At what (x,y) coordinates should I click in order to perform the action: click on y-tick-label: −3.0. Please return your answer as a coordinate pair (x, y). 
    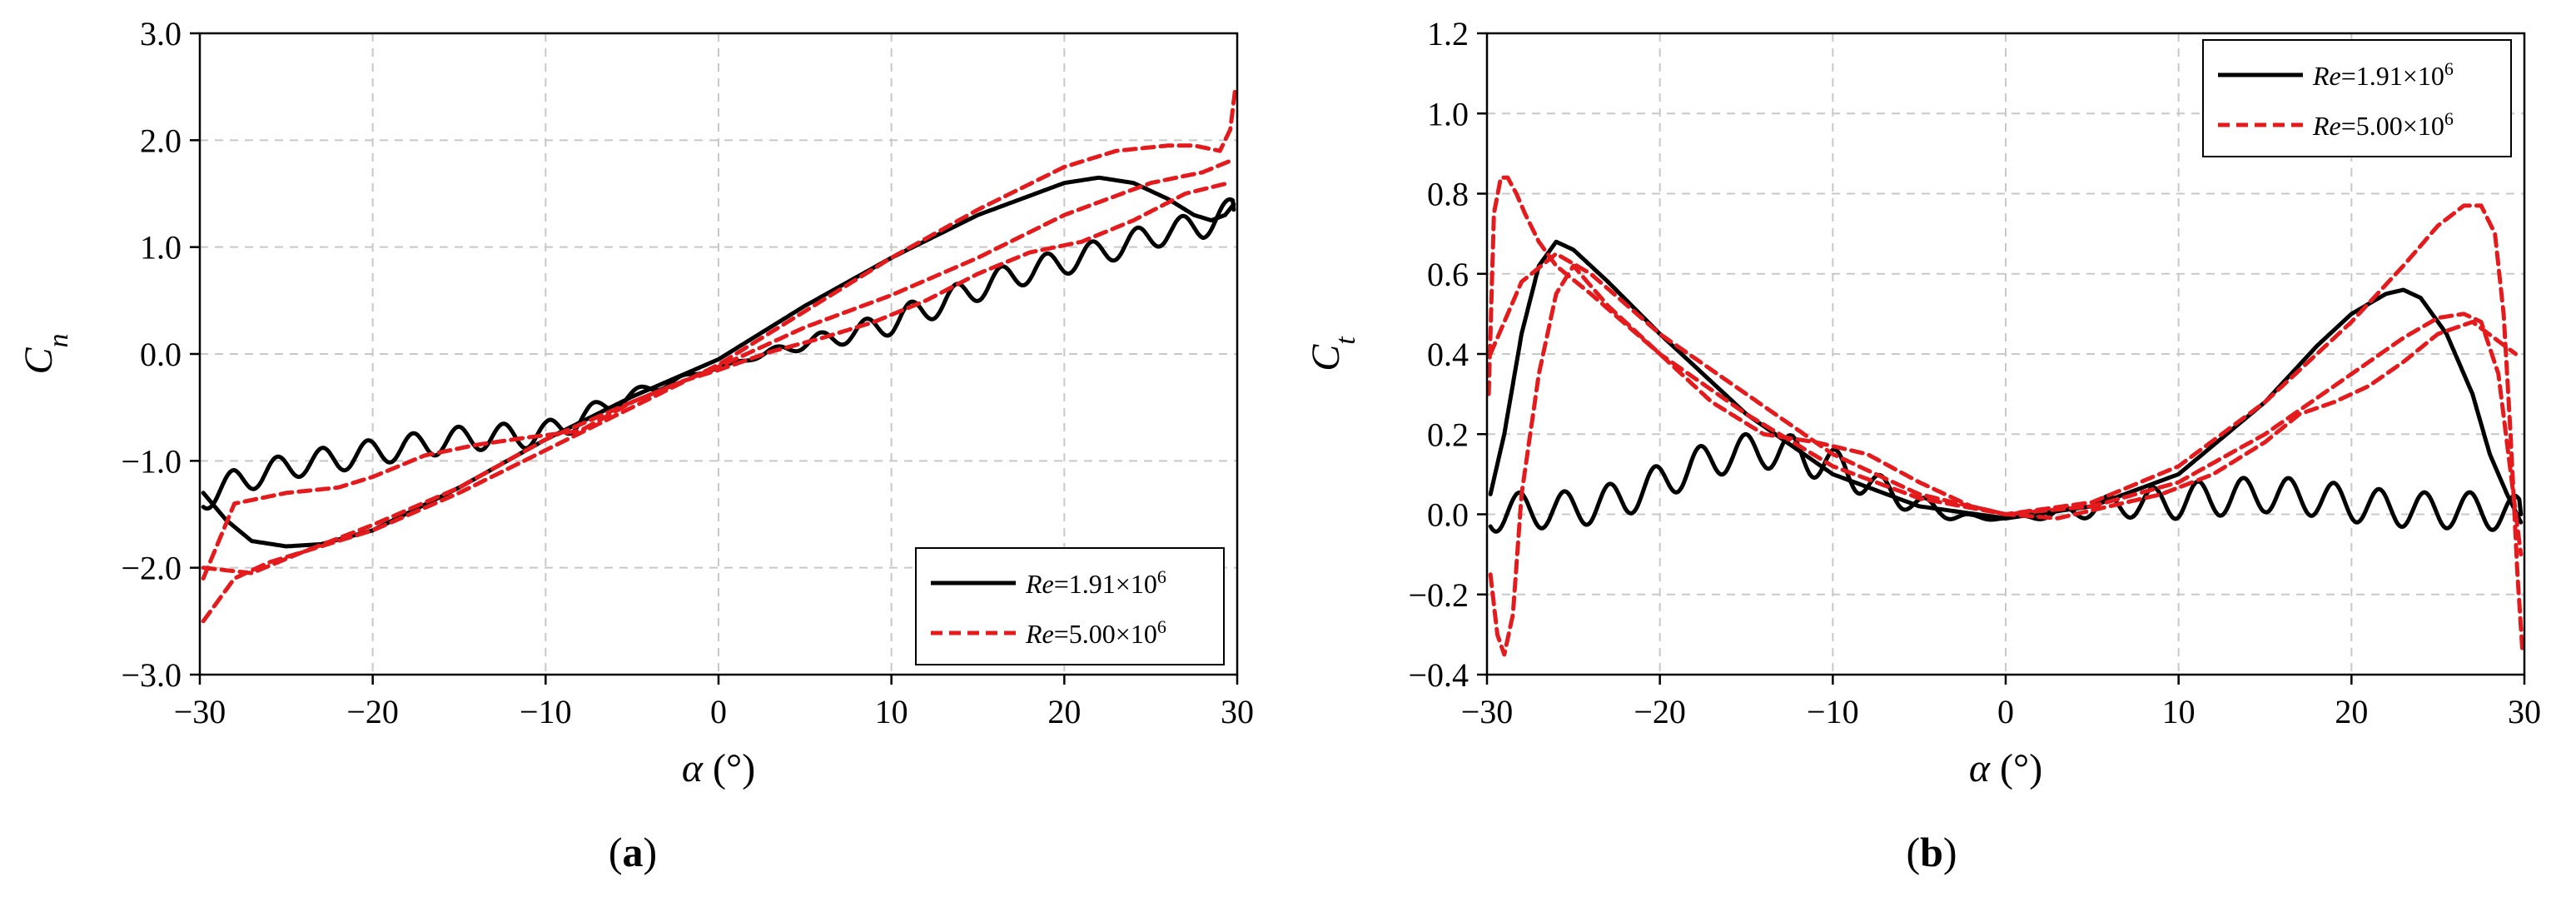
    Looking at the image, I should click on (151, 675).